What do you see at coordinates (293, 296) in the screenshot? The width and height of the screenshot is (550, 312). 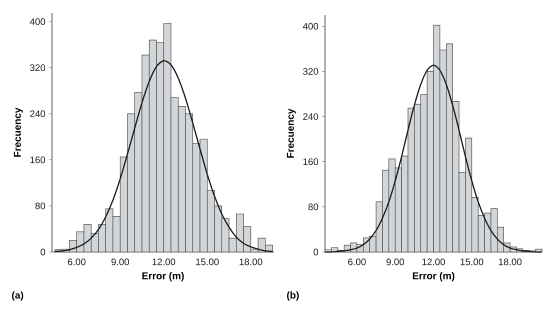 I see `text: (b)` at bounding box center [293, 296].